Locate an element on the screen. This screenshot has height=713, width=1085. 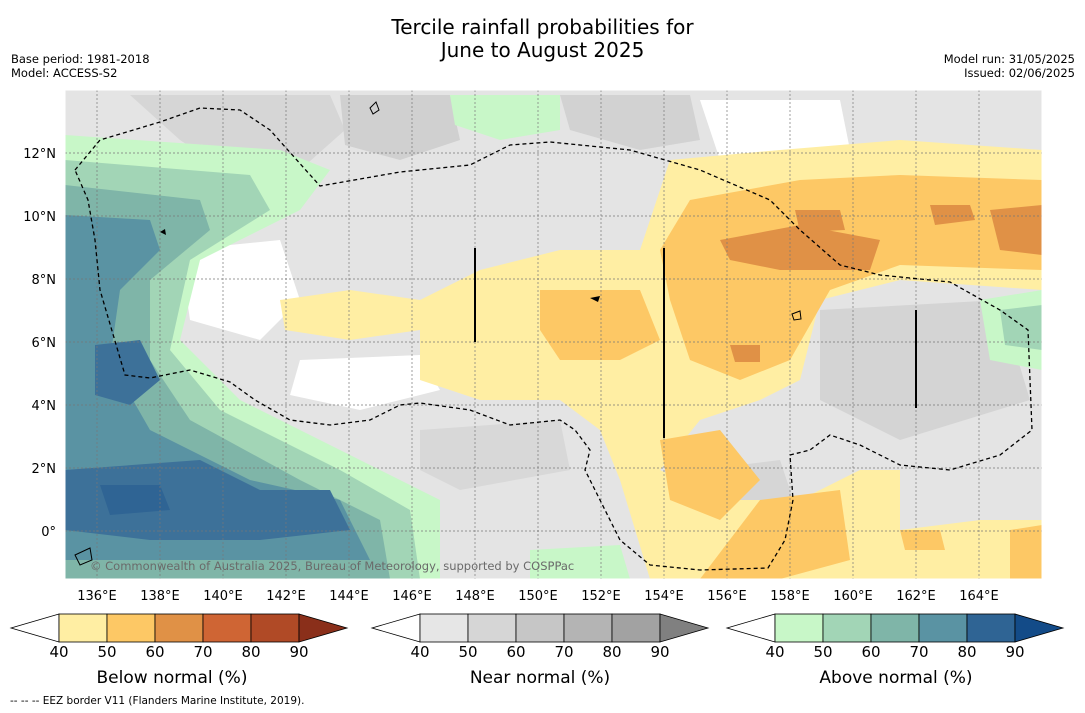
map-title-line2: June to August 2025 is located at coordinates (542, 50).